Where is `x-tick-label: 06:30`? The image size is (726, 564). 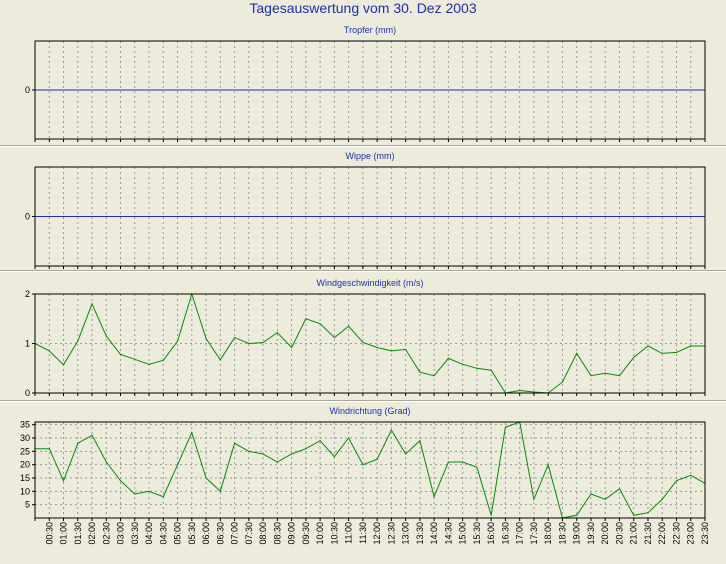
x-tick-label: 06:30 is located at coordinates (220, 533).